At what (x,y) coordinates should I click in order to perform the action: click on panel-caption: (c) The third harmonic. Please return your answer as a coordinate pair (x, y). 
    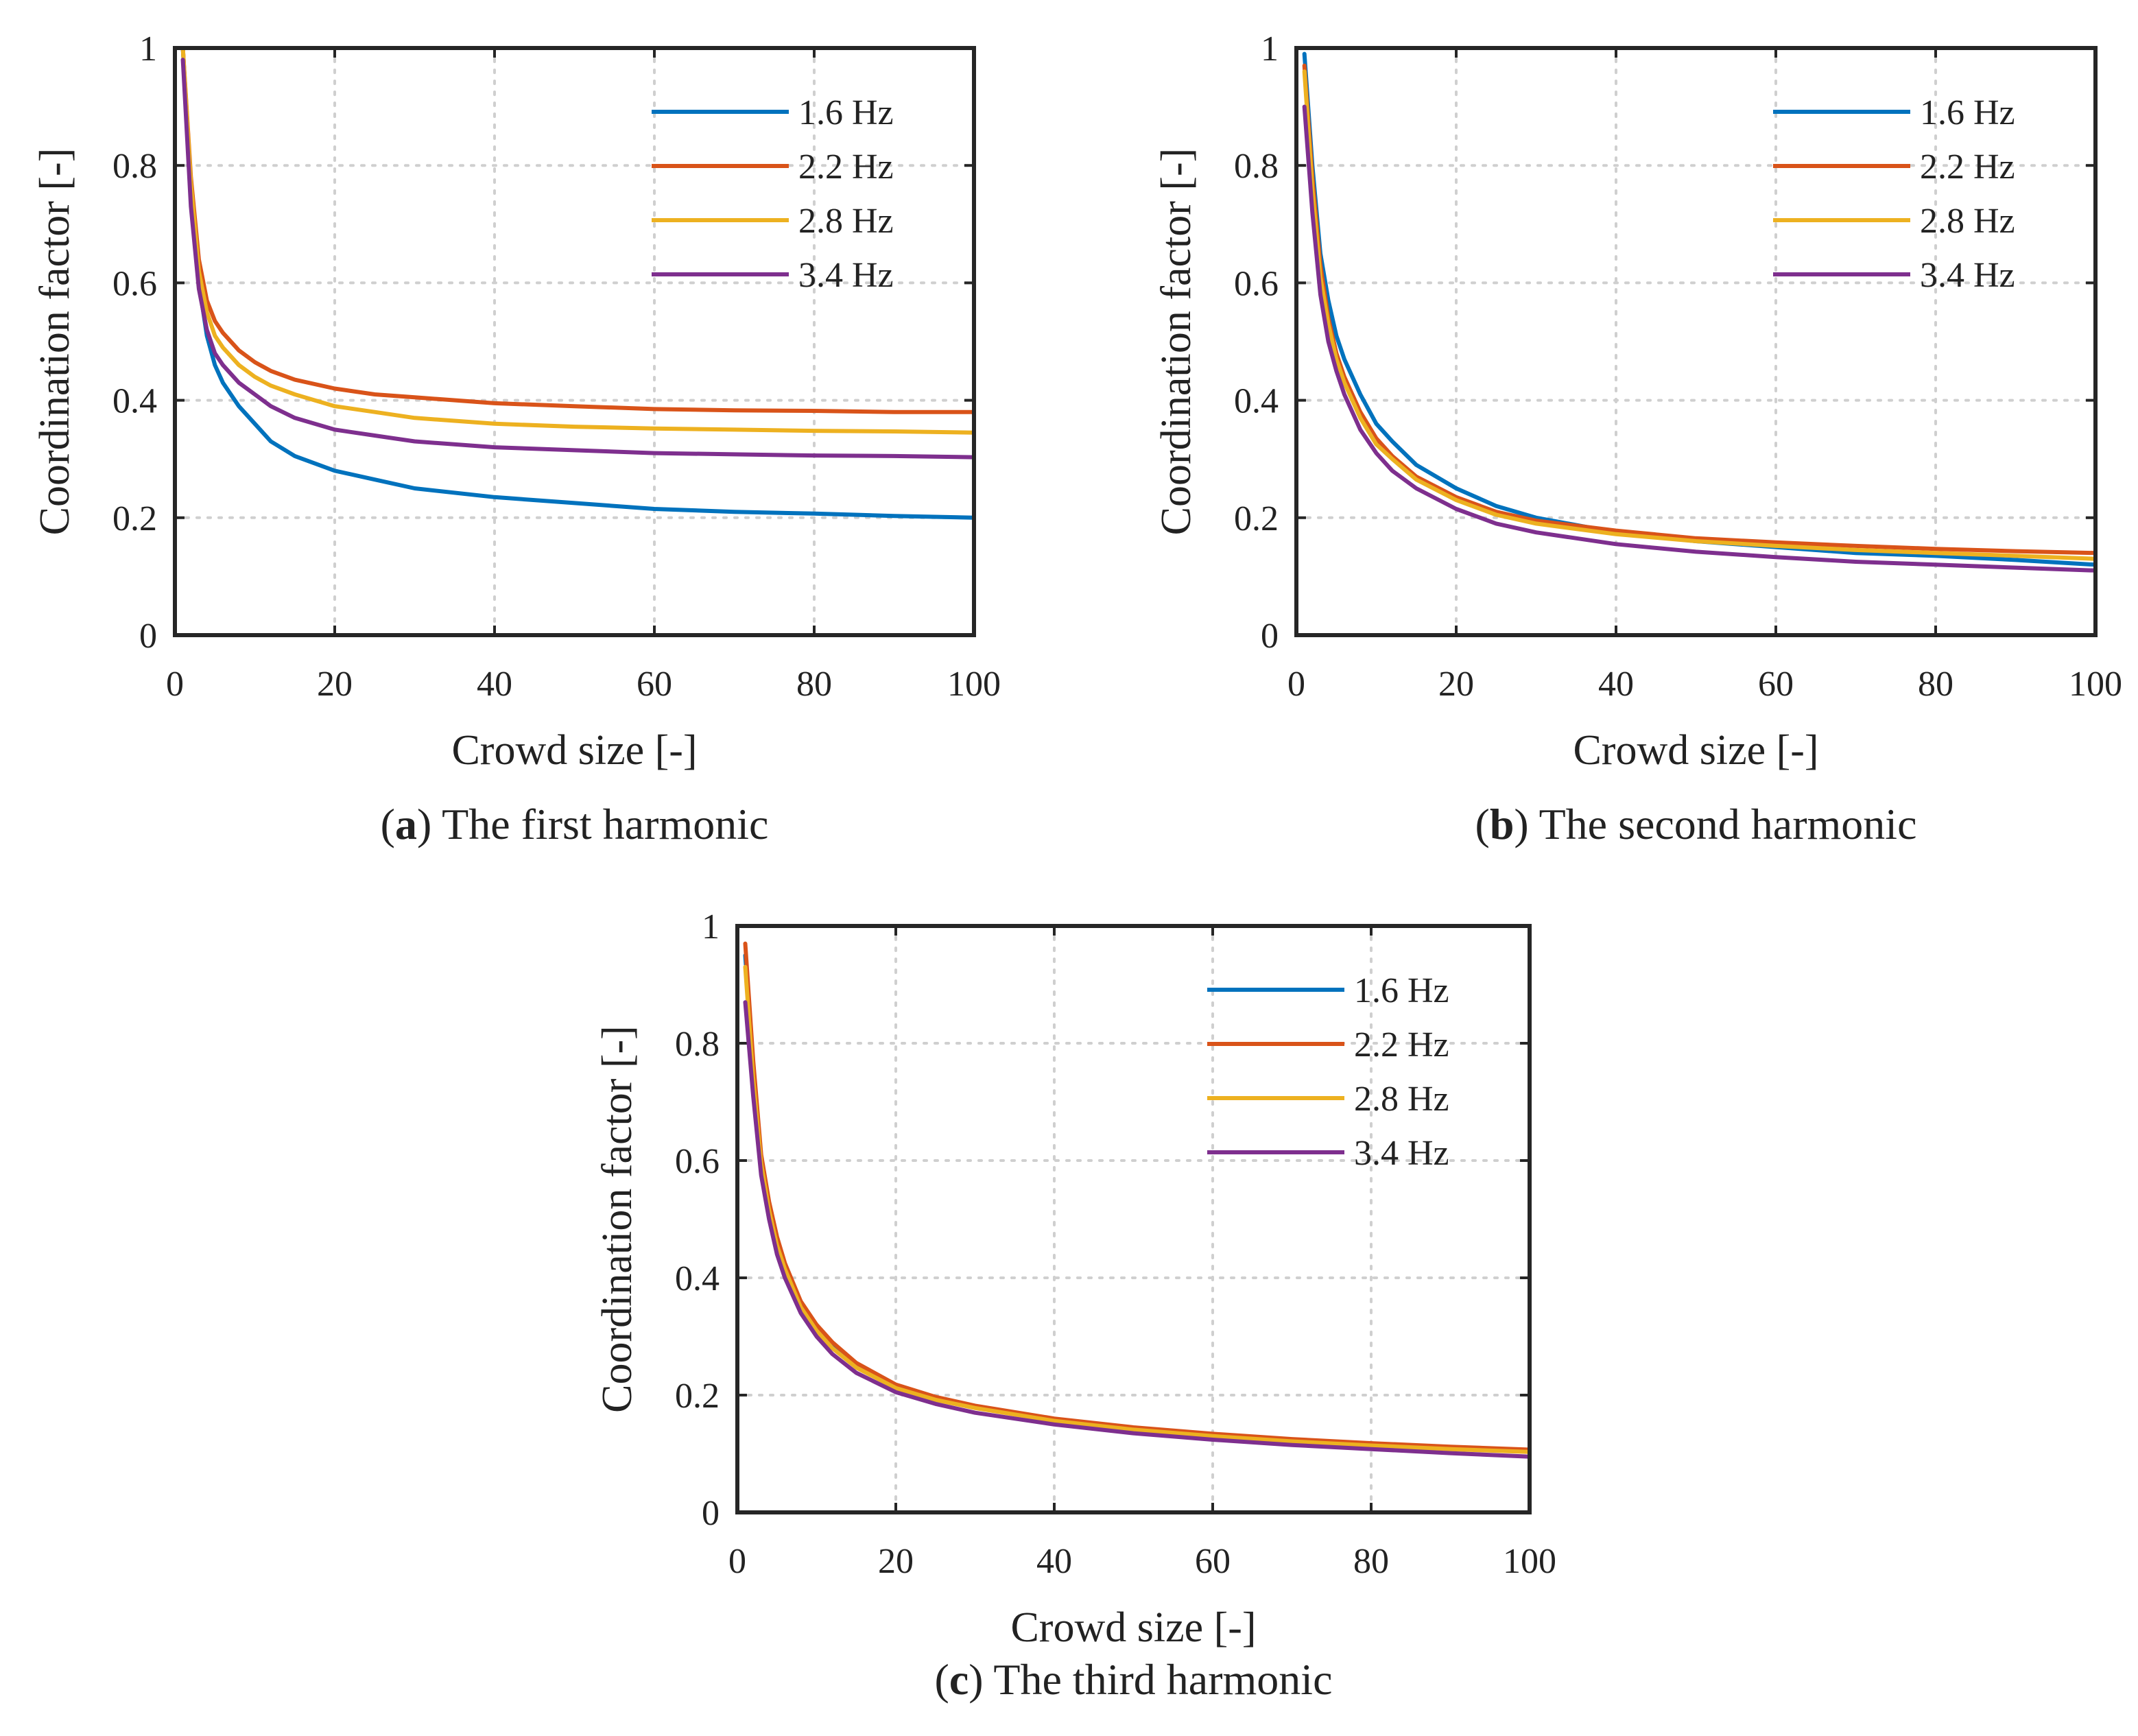
    Looking at the image, I should click on (1134, 1679).